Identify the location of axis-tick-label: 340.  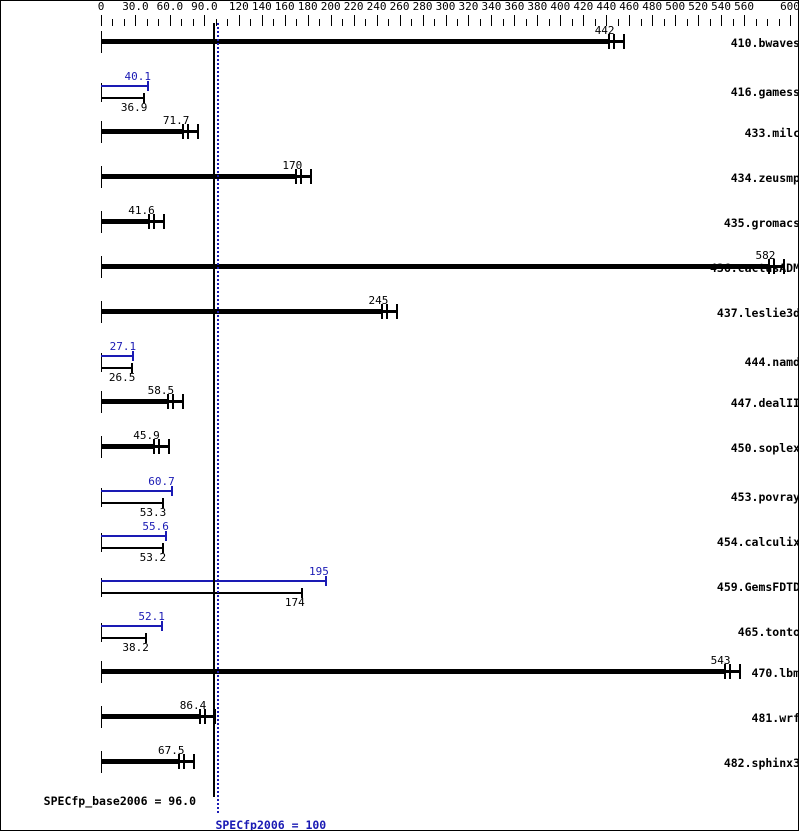
(491, 6).